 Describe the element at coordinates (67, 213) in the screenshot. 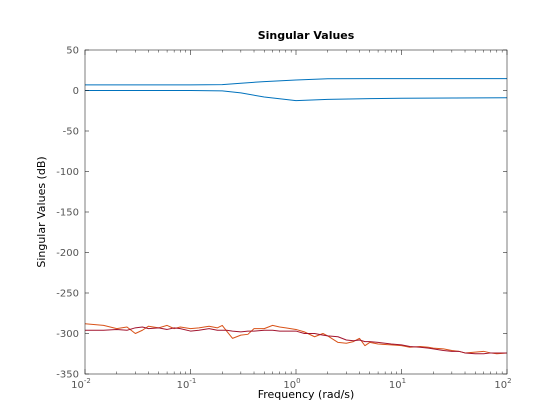

I see `y-tick-label: -150` at that location.